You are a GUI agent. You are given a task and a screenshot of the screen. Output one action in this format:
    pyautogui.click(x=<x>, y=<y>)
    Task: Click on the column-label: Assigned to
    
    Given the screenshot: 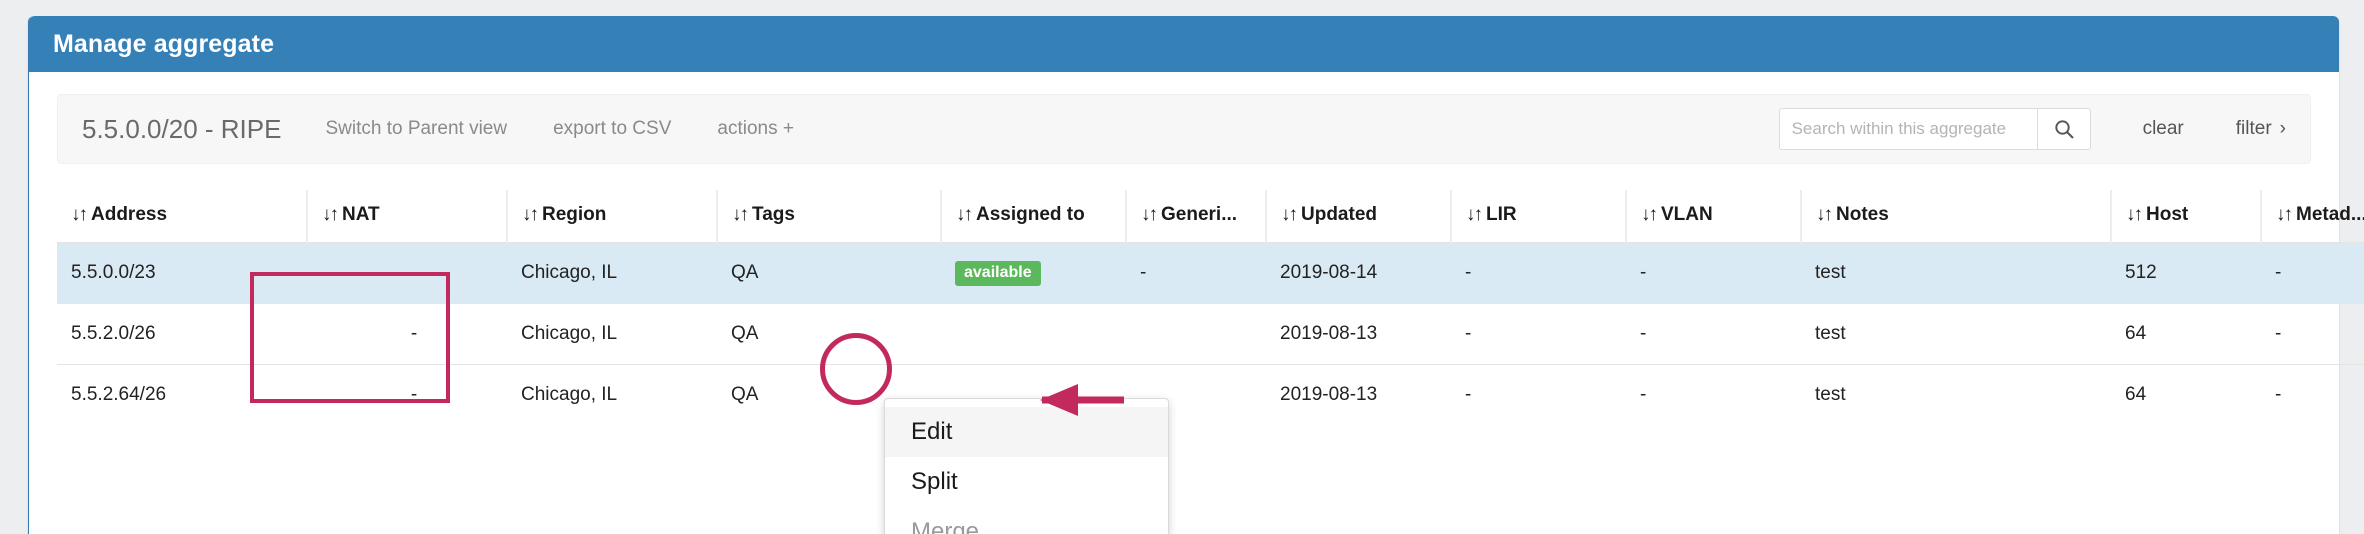 What is the action you would take?
    pyautogui.click(x=1030, y=214)
    